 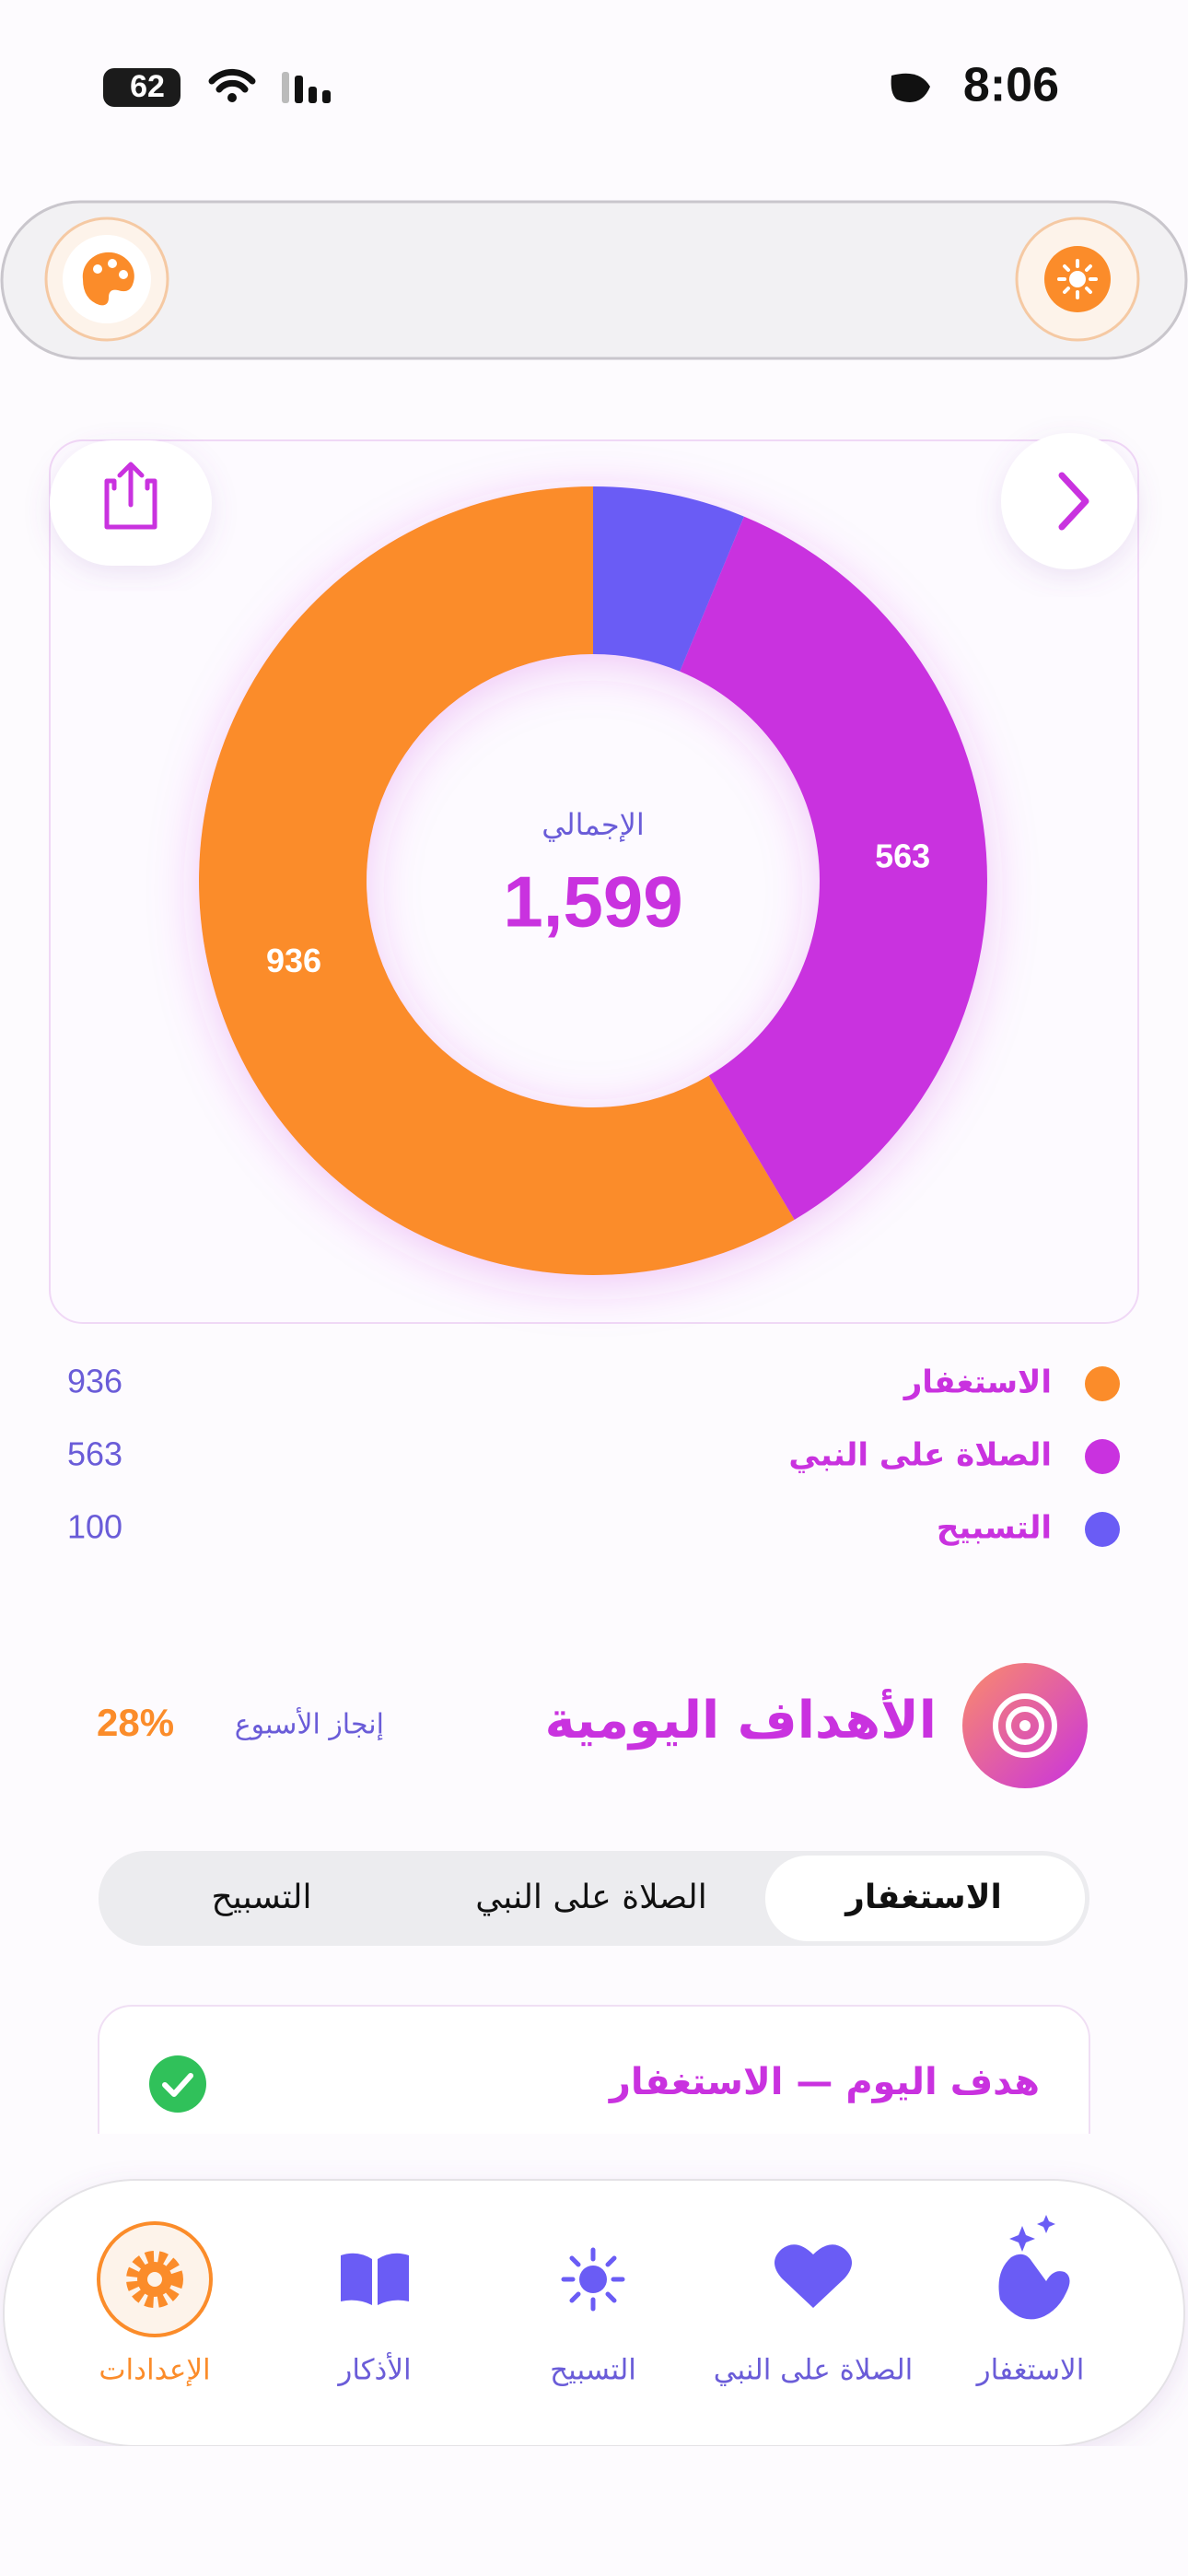 What do you see at coordinates (1011, 85) in the screenshot?
I see `clock: 8:06` at bounding box center [1011, 85].